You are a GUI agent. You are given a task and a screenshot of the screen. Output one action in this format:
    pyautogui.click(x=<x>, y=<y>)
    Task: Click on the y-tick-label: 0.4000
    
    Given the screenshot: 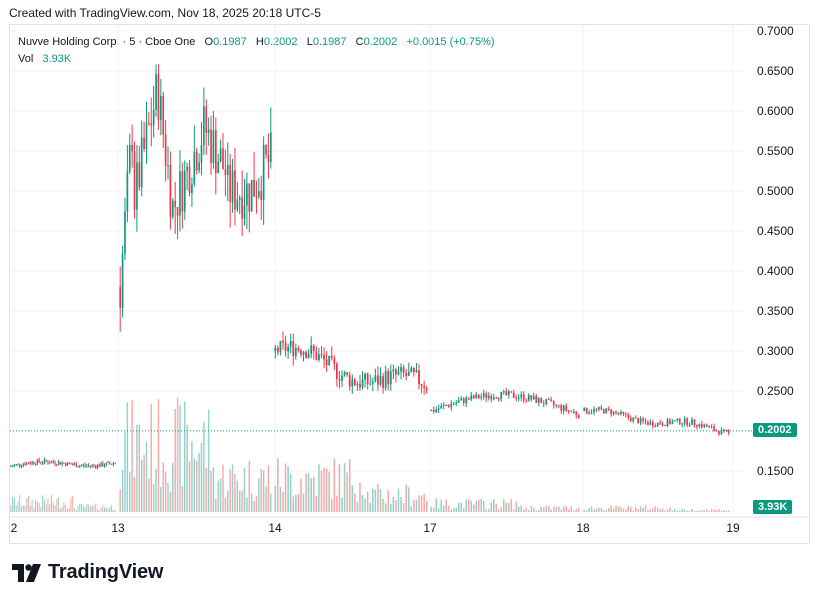 What is the action you would take?
    pyautogui.click(x=775, y=271)
    